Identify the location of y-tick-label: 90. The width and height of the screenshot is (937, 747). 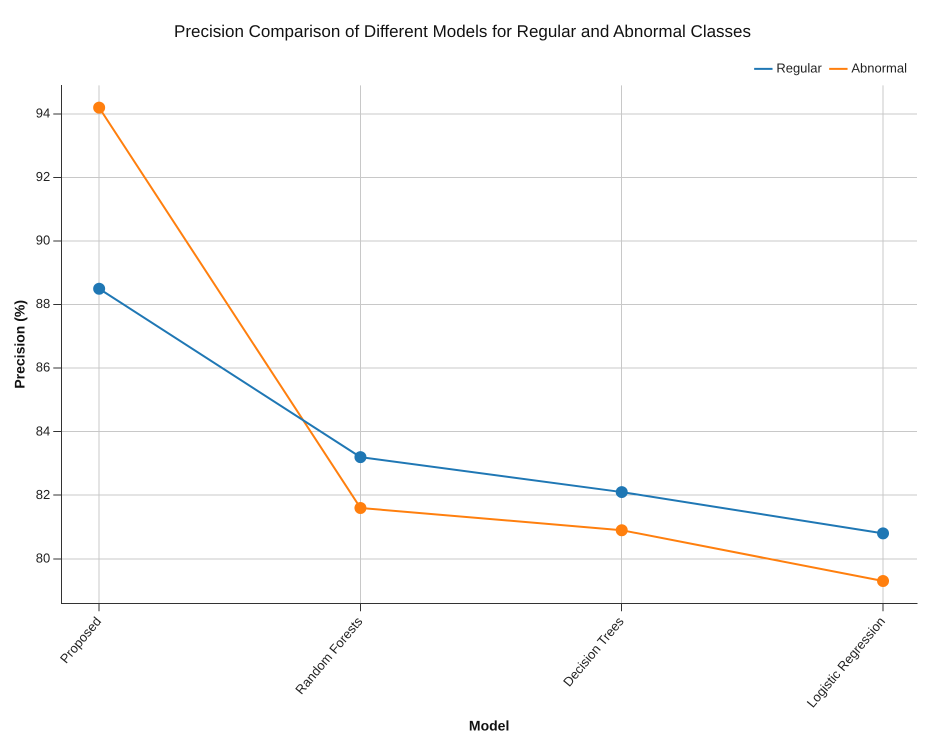
(43, 240).